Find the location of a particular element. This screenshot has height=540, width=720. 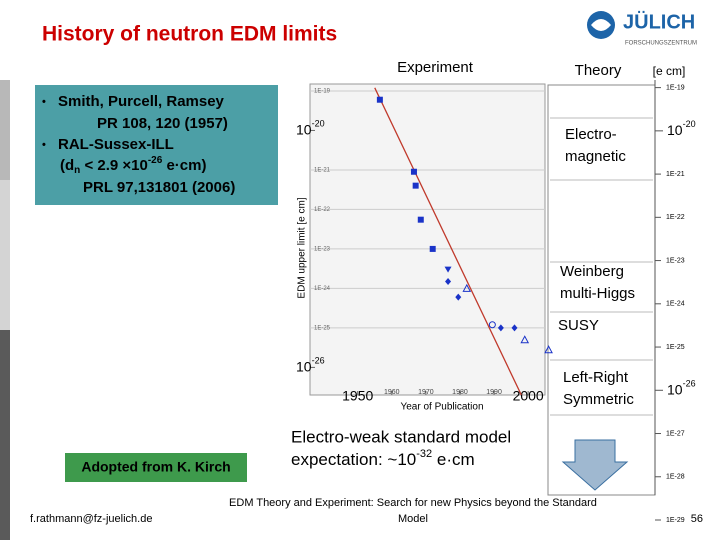

x-axis-label: Year of Publication is located at coordinates (441, 407).